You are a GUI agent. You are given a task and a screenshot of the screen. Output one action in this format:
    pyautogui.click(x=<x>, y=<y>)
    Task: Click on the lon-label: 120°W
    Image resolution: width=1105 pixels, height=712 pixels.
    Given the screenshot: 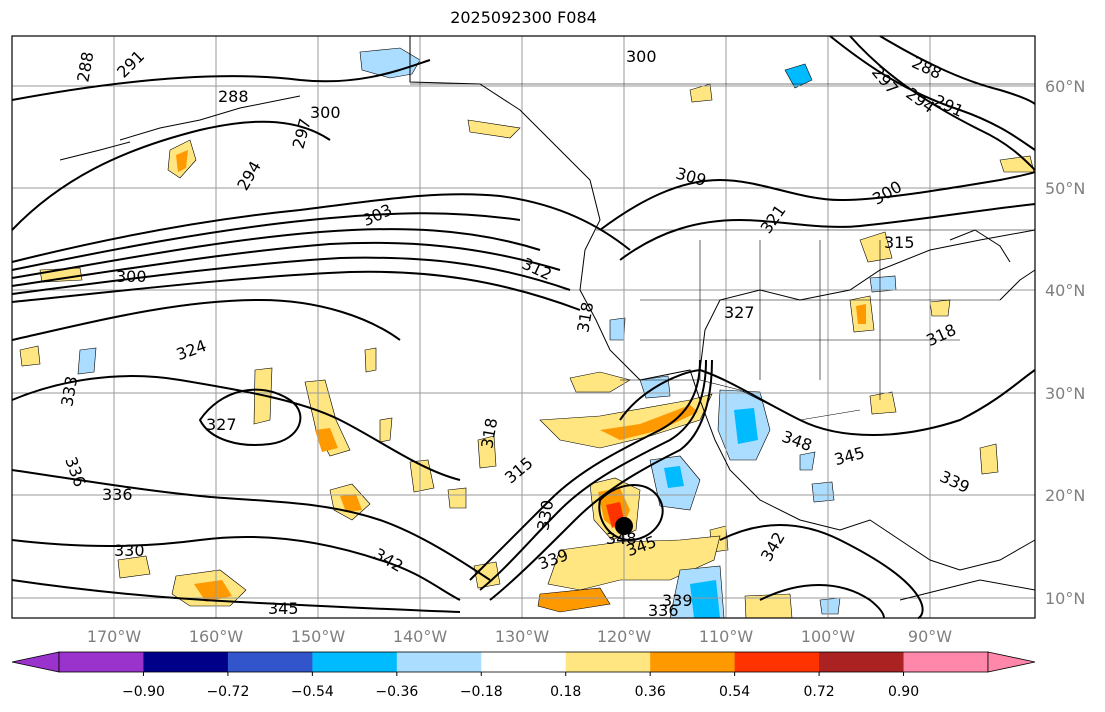 What is the action you would take?
    pyautogui.click(x=624, y=636)
    